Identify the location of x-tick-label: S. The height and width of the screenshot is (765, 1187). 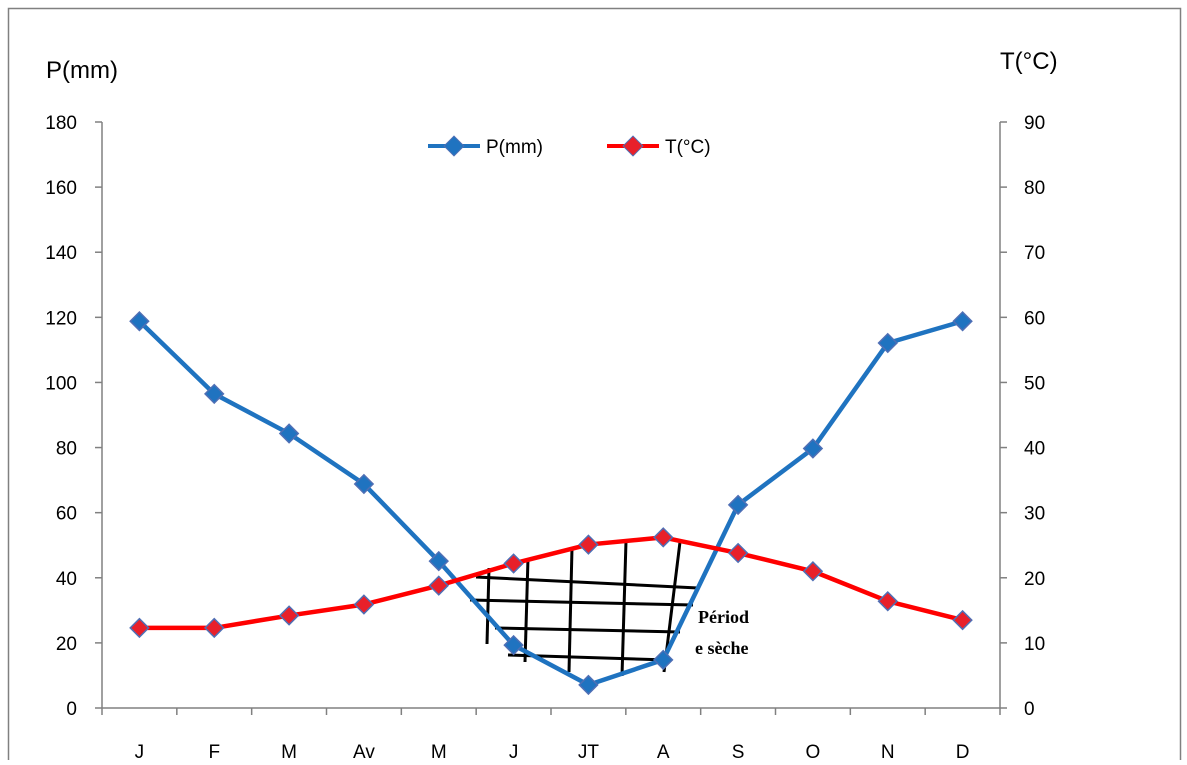
(738, 751).